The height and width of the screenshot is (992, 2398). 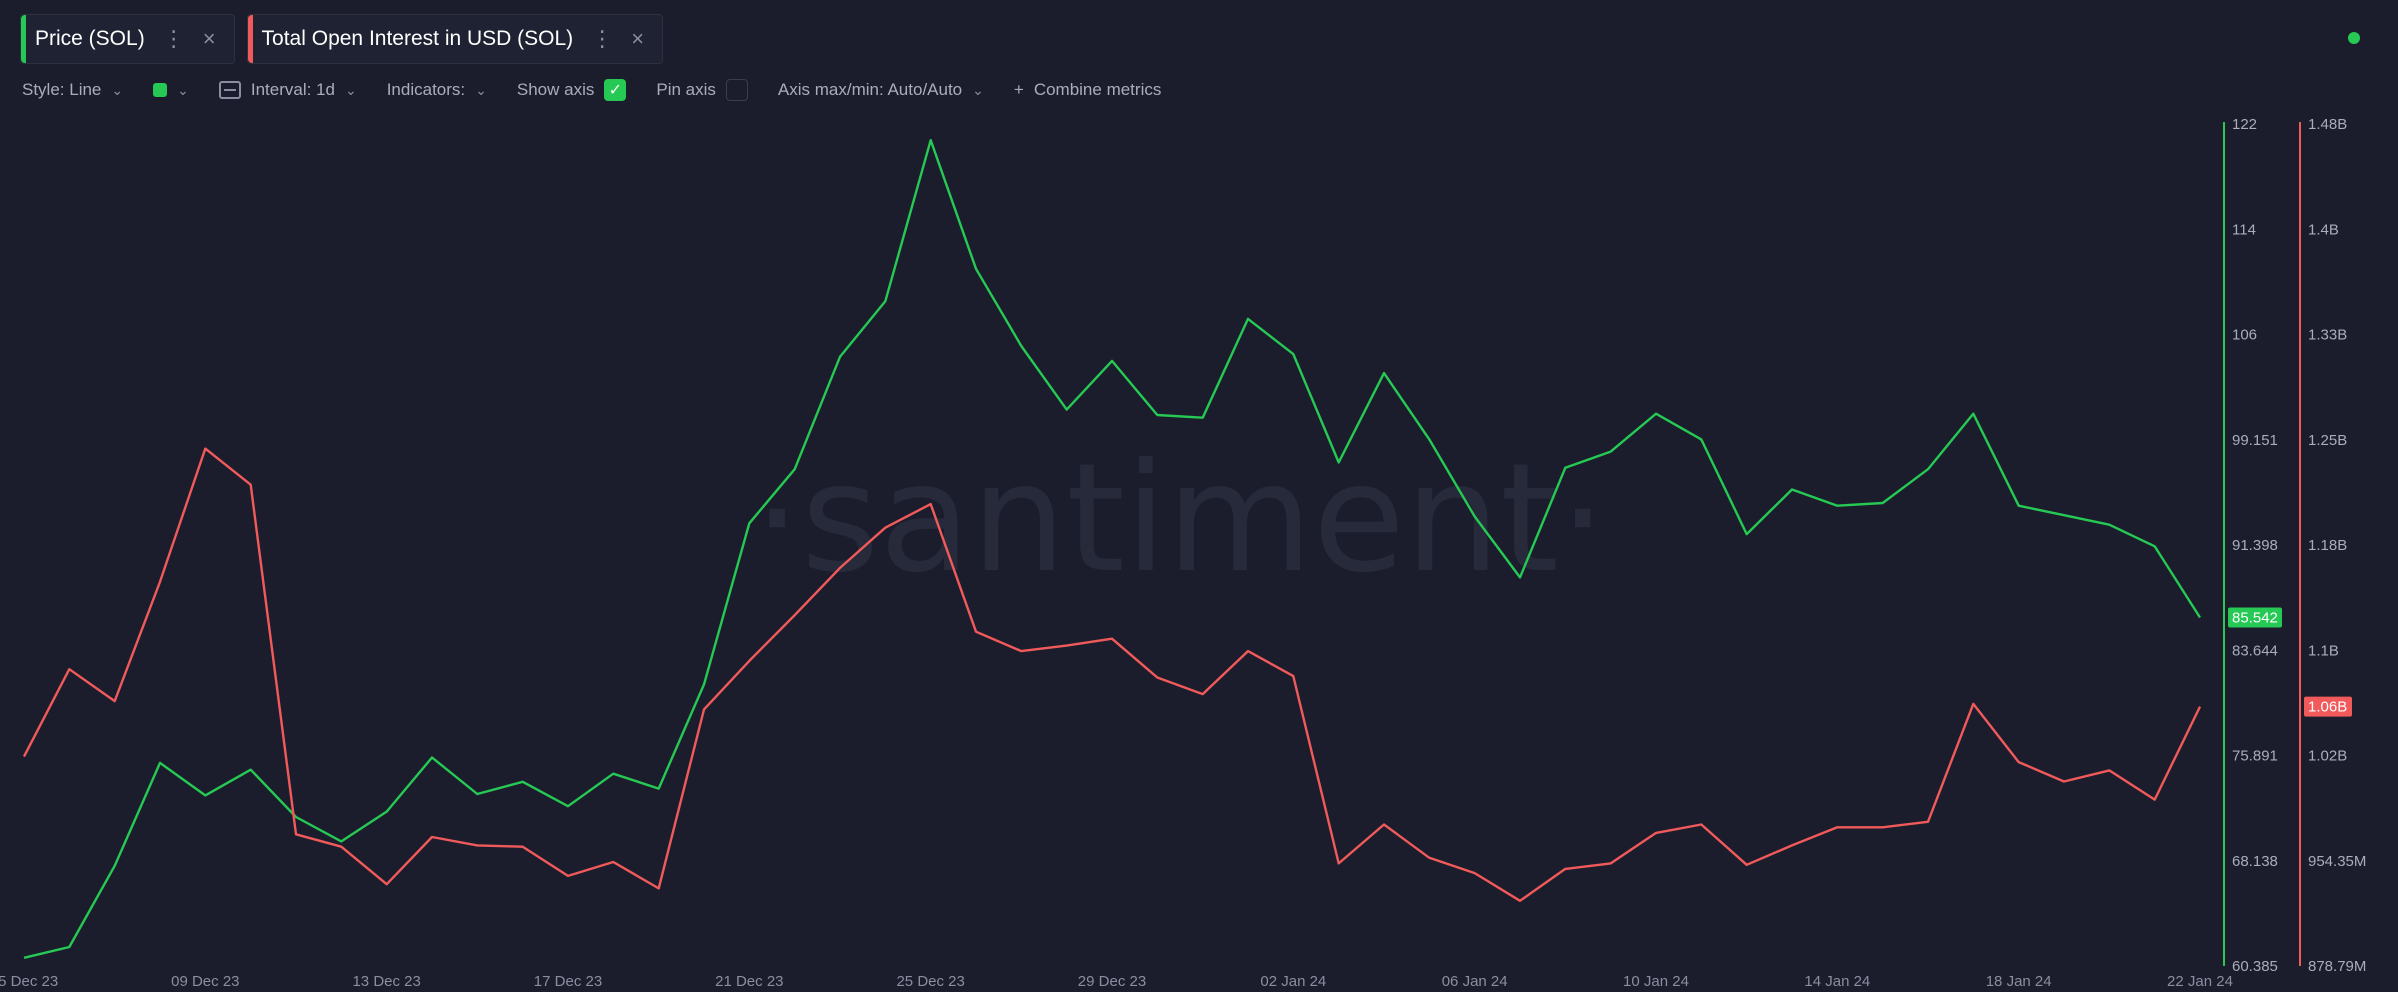 I want to click on tab-price-sol: Price (SOL) ⋮ ×, so click(x=127, y=39).